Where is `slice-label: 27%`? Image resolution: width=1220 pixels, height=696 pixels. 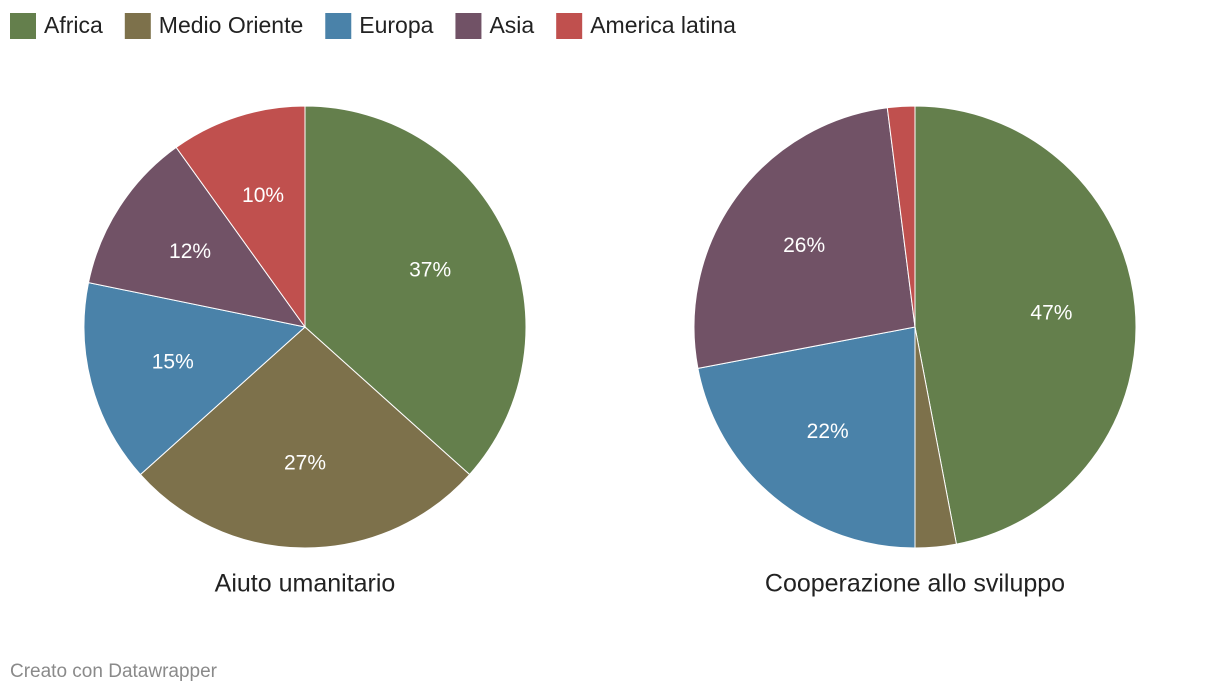
slice-label: 27% is located at coordinates (305, 463).